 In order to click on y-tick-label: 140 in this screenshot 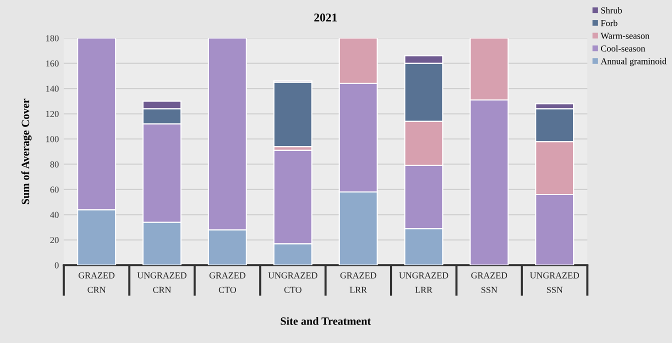, I will do `click(52, 89)`.